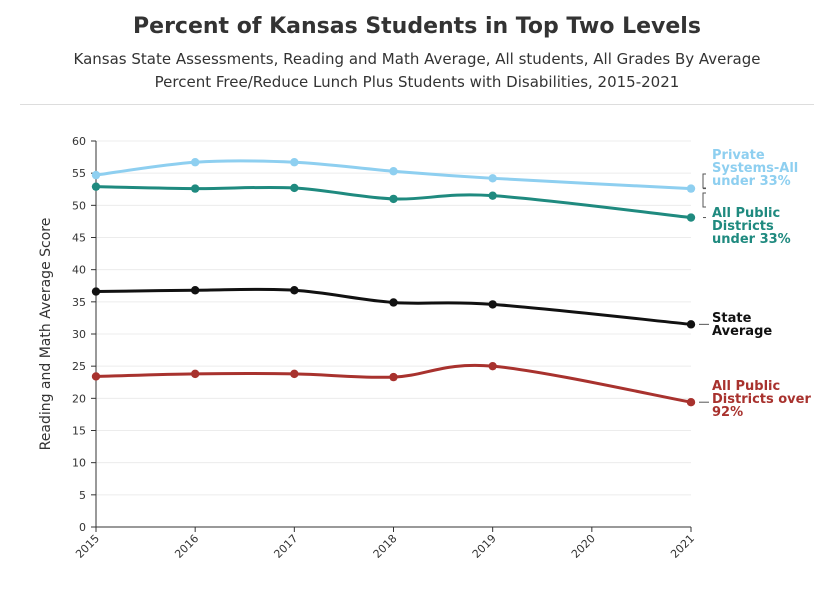 This screenshot has height=600, width=834. What do you see at coordinates (732, 318) in the screenshot?
I see `series-label-line: State` at bounding box center [732, 318].